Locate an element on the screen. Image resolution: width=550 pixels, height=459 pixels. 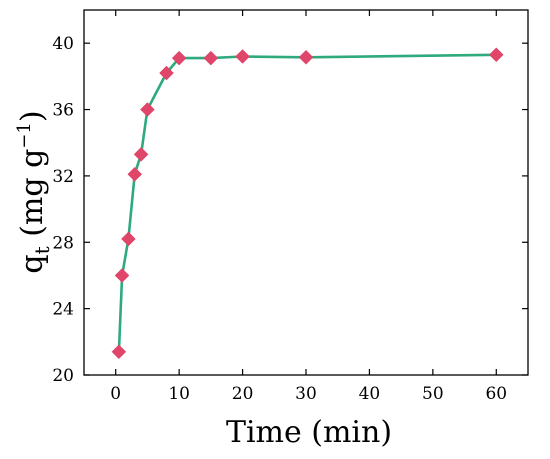
y-tick-label: 40 is located at coordinates (63, 44).